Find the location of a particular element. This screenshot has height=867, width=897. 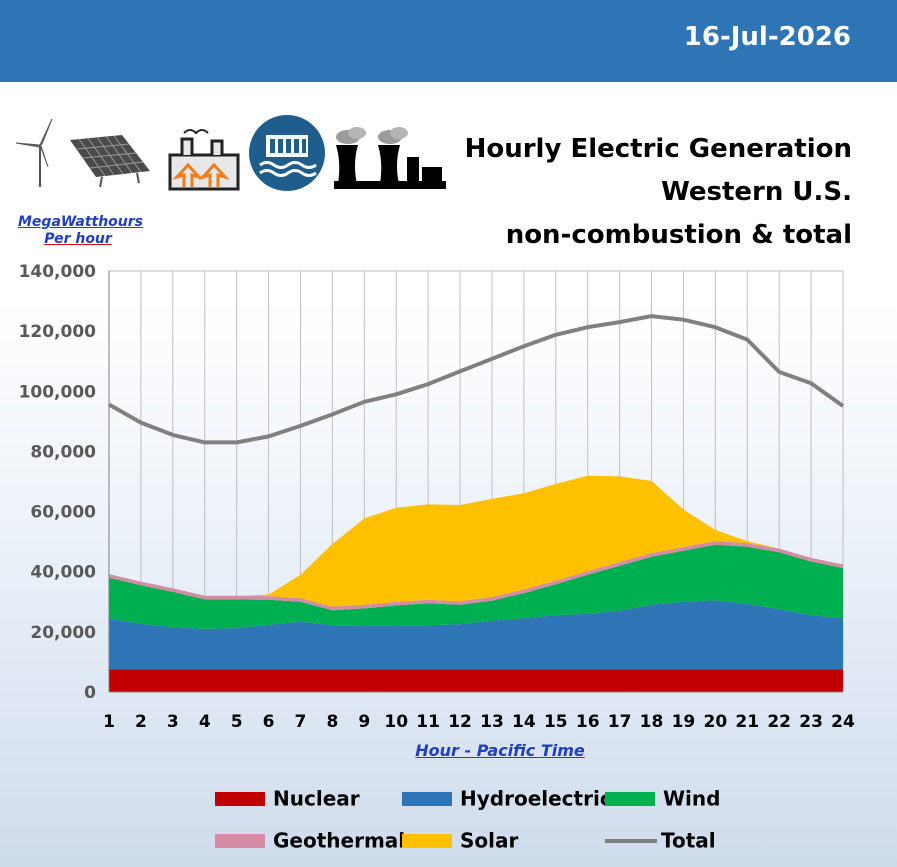

x-tick-label: 8 is located at coordinates (332, 722).